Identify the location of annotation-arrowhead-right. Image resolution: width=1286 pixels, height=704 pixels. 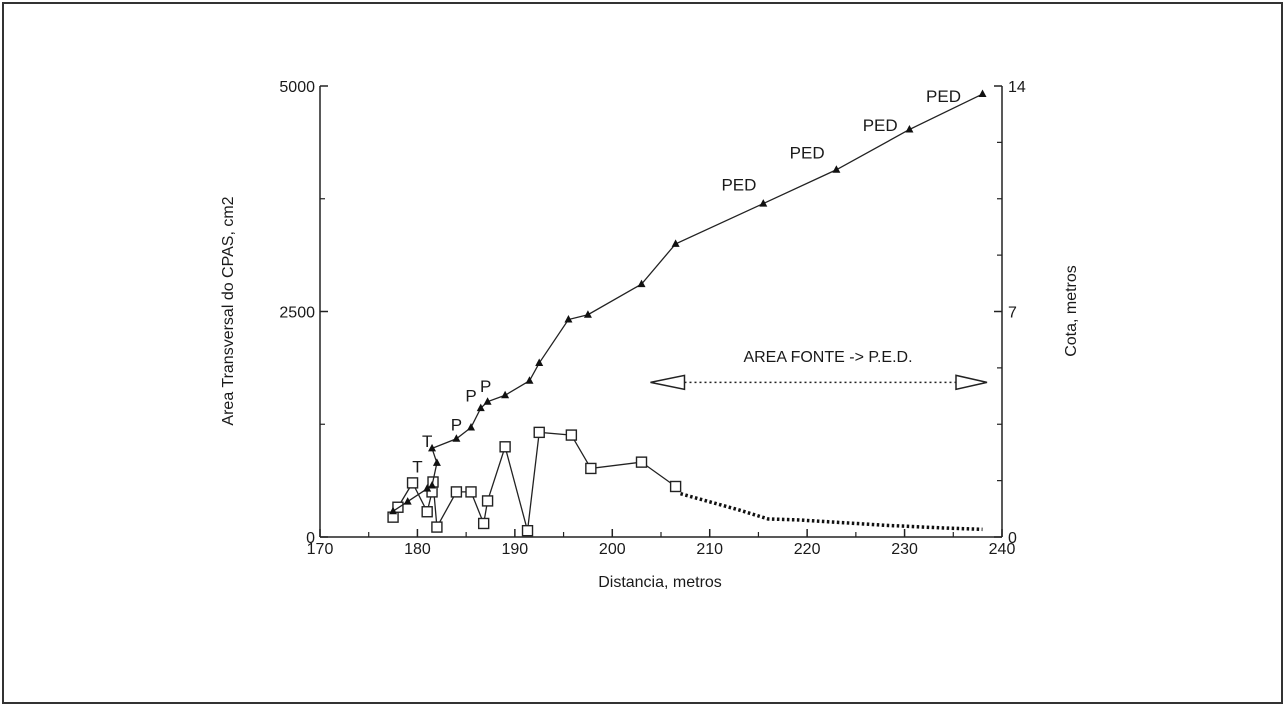
(971, 382).